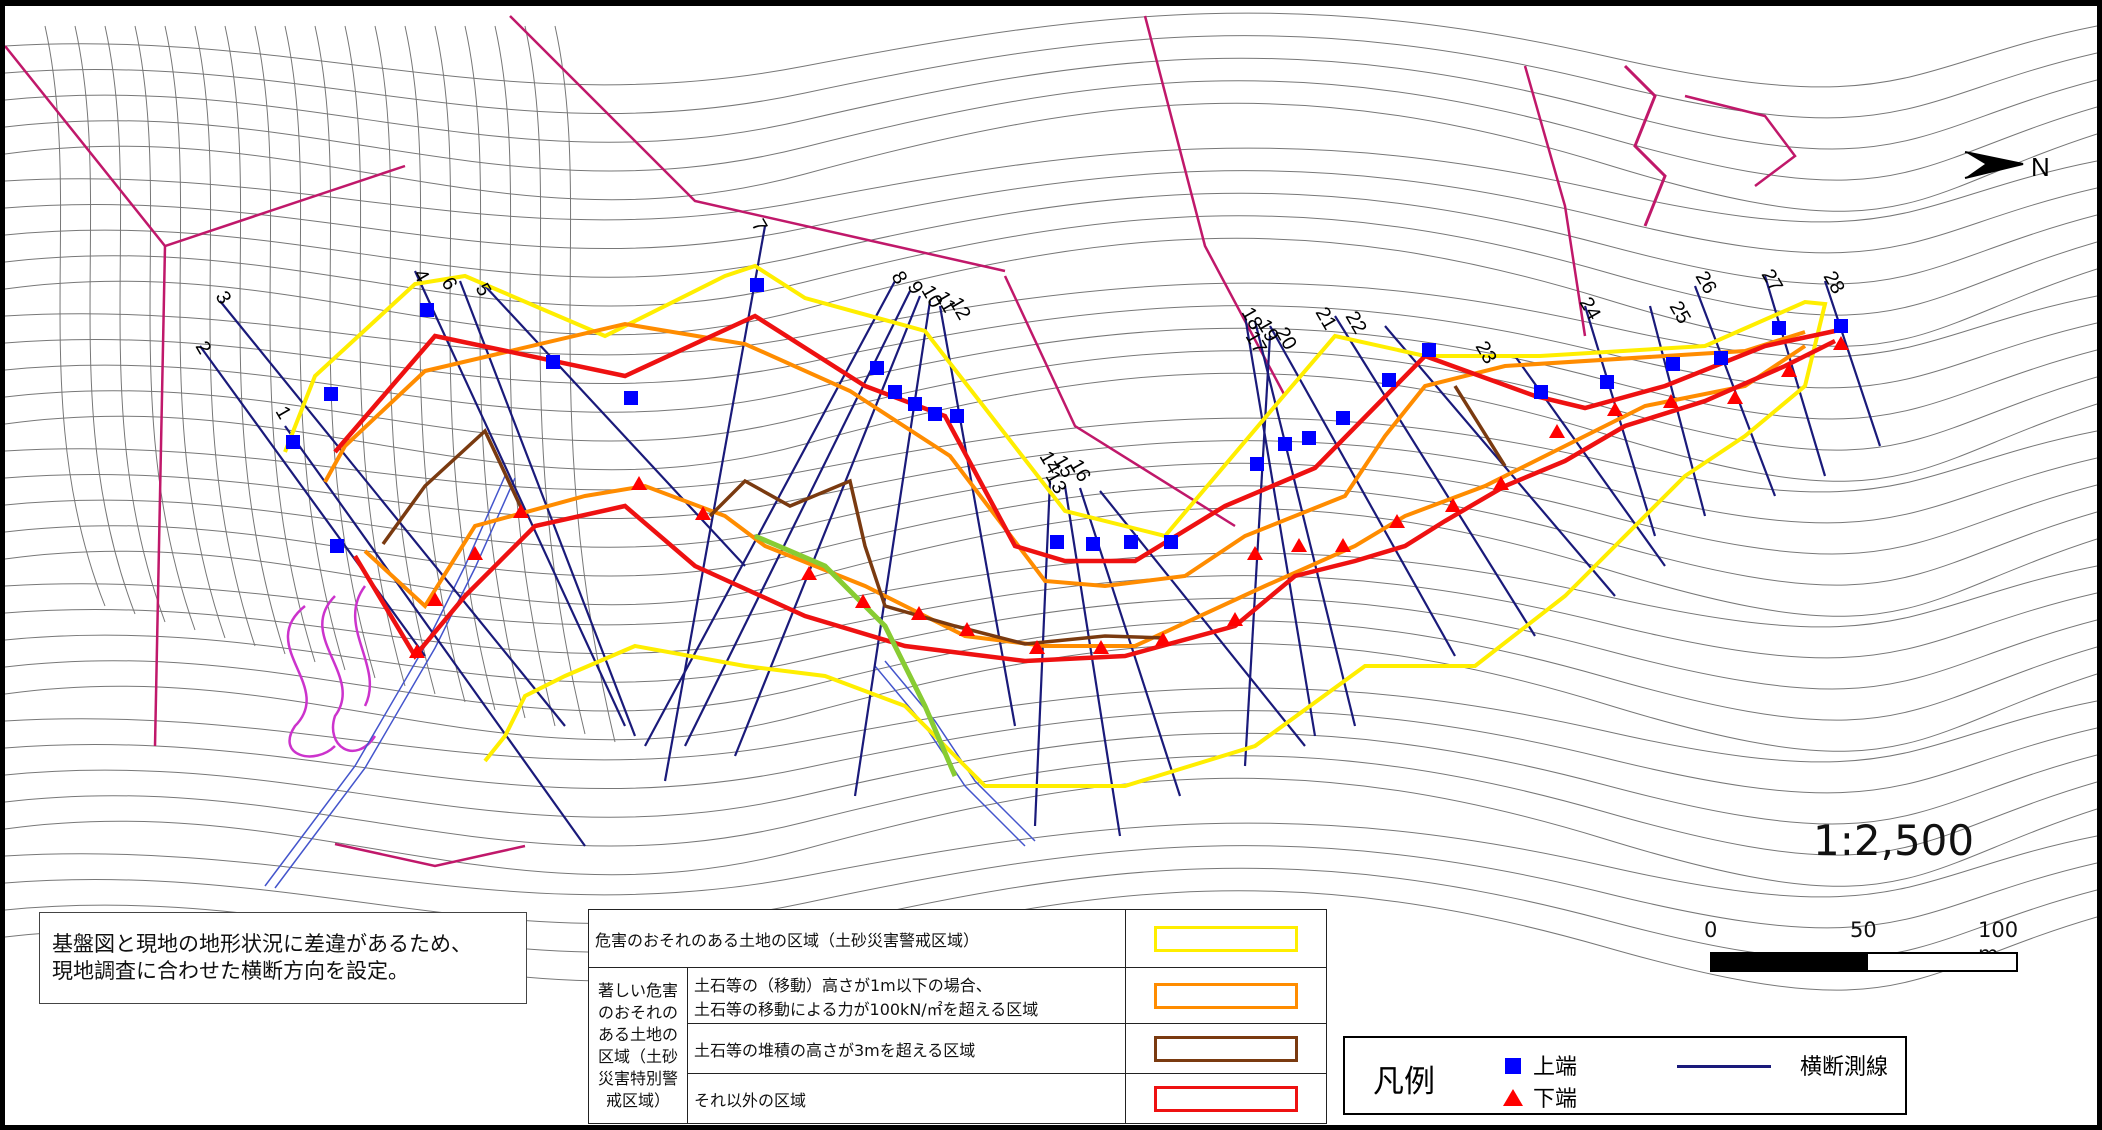 The width and height of the screenshot is (2102, 1130). I want to click on blue-stream, so click(650, 682).